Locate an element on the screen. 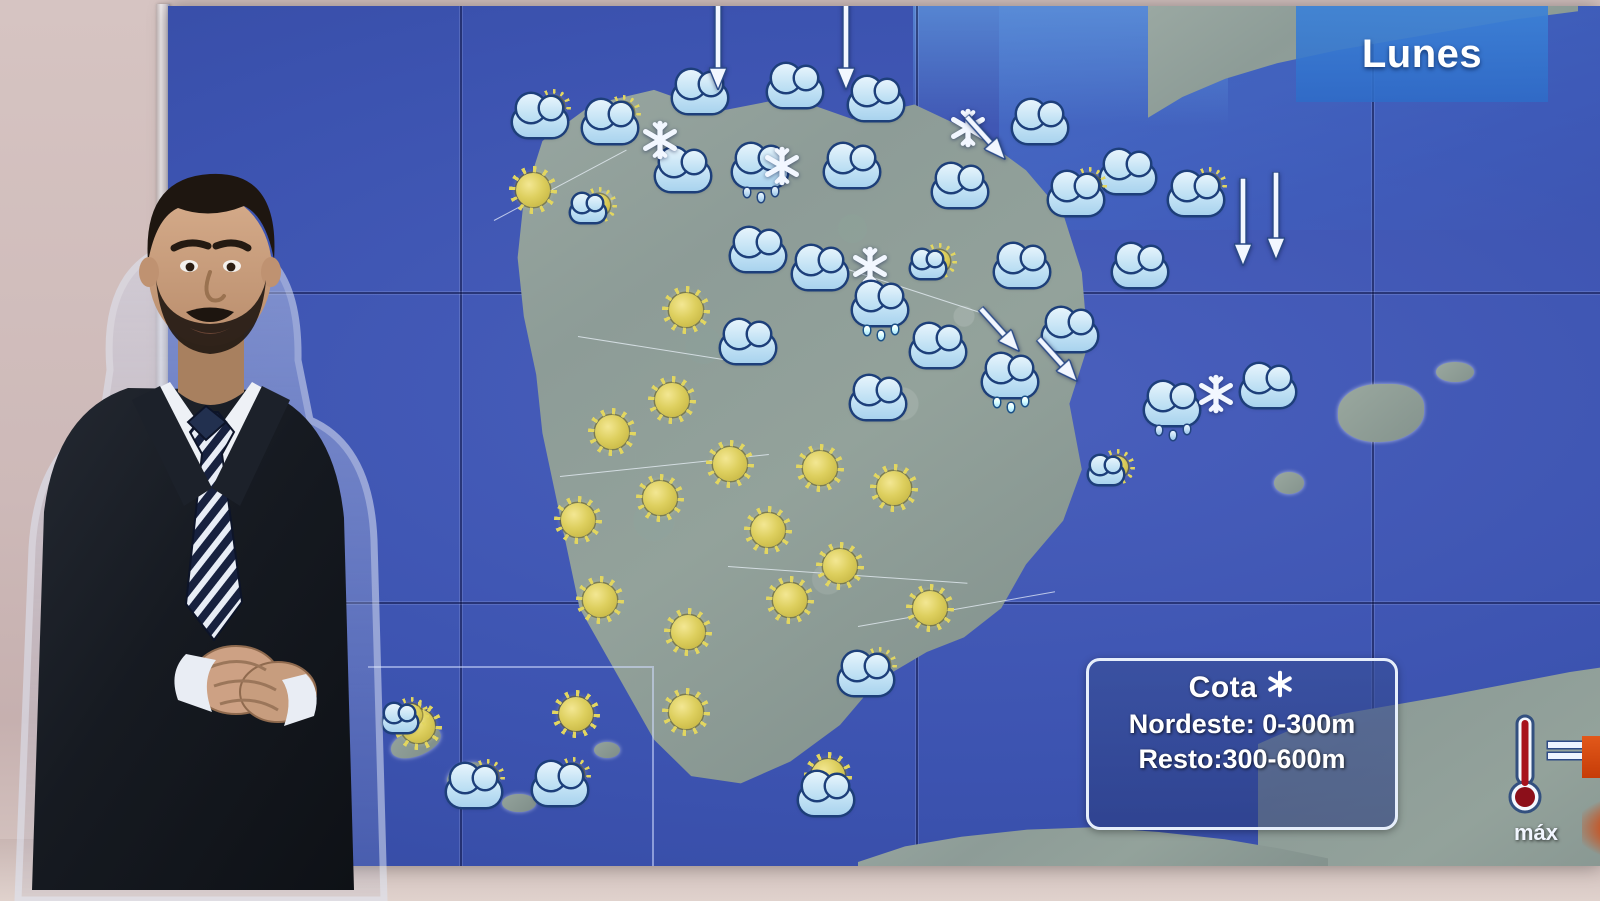 This screenshot has height=901, width=1600. legend-title: Cota is located at coordinates (1223, 687).